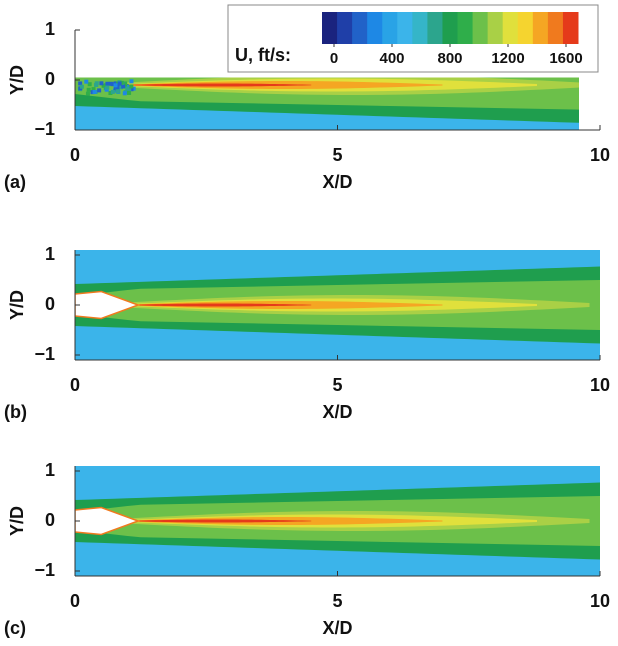 The width and height of the screenshot is (618, 646). I want to click on colorbar-tick-label: 0, so click(334, 58).